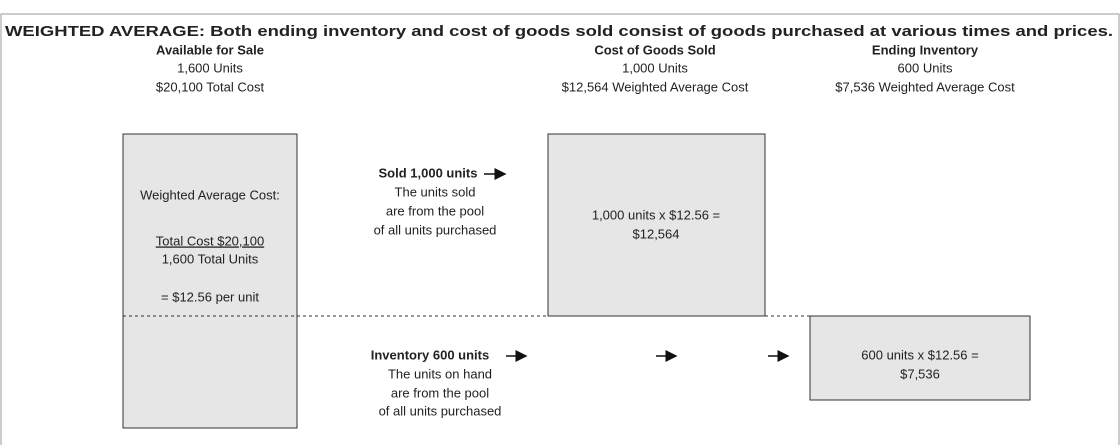  Describe the element at coordinates (655, 67) in the screenshot. I see `column-units: 1,000 Units` at that location.